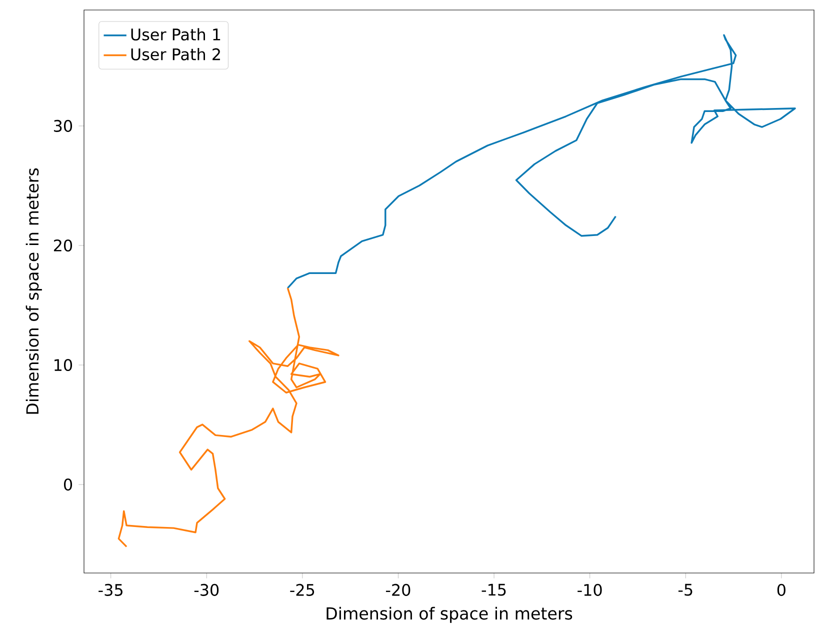 The height and width of the screenshot is (635, 823). I want to click on y-tick-label: 0, so click(68, 484).